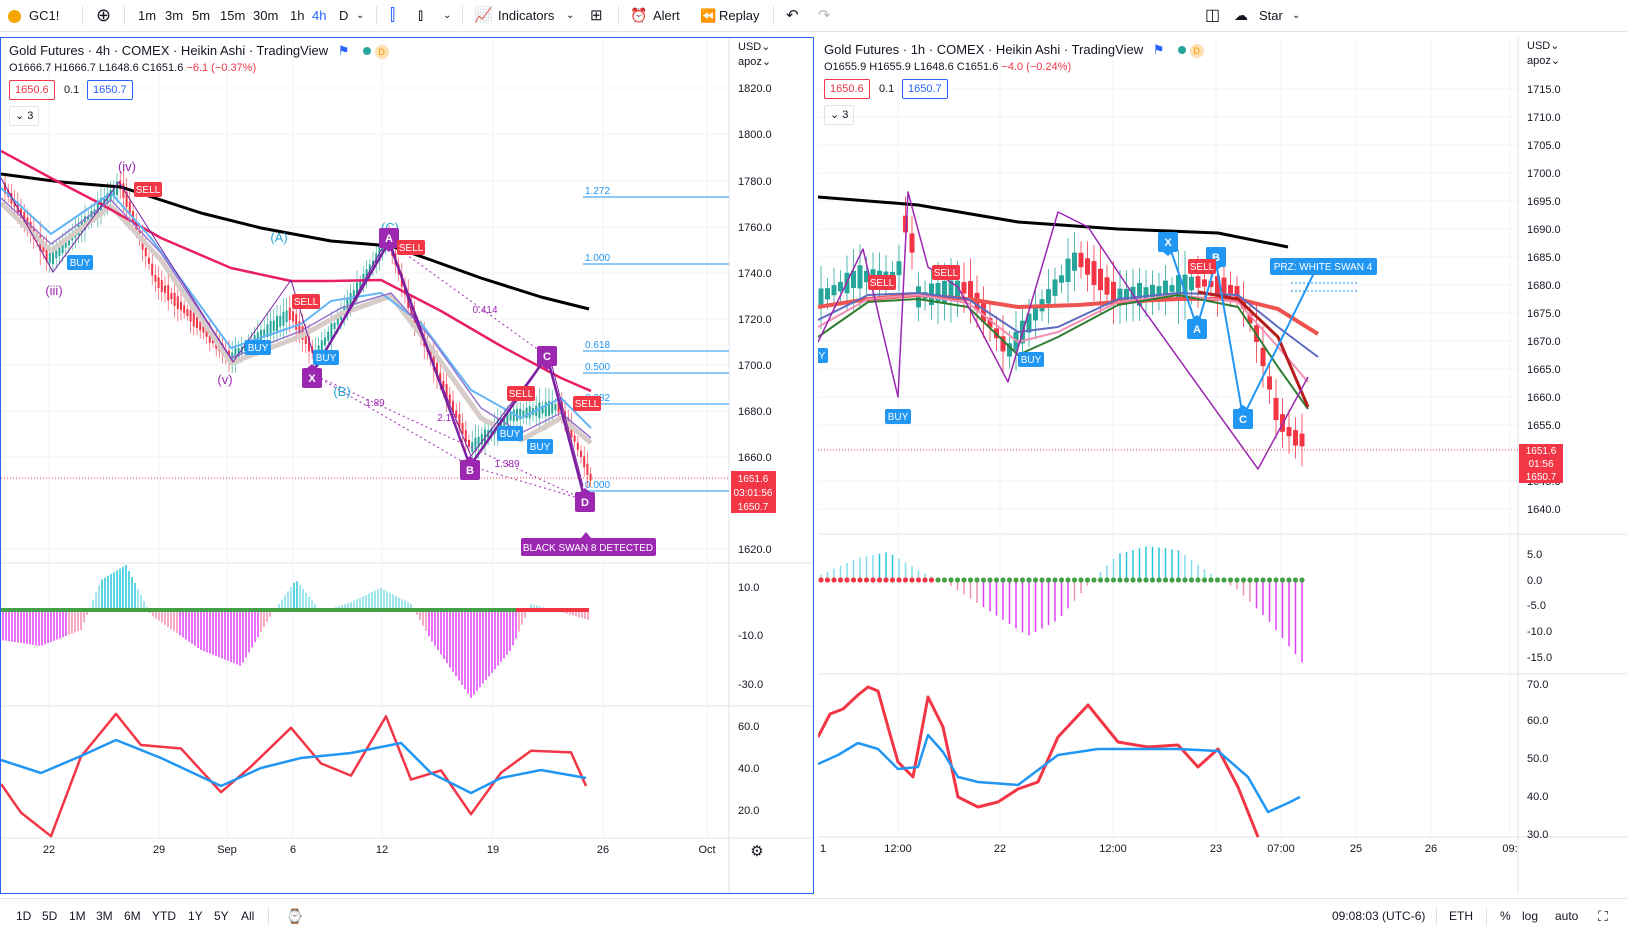 This screenshot has width=1627, height=933. I want to click on range-1y: 1Y, so click(195, 916).